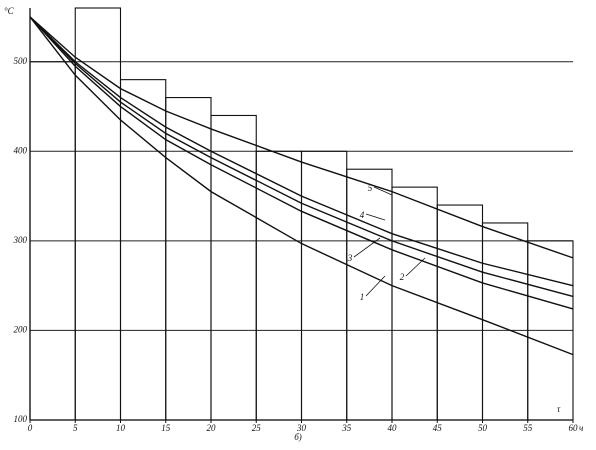  Describe the element at coordinates (559, 409) in the screenshot. I see `x-axis-label: τ` at that location.